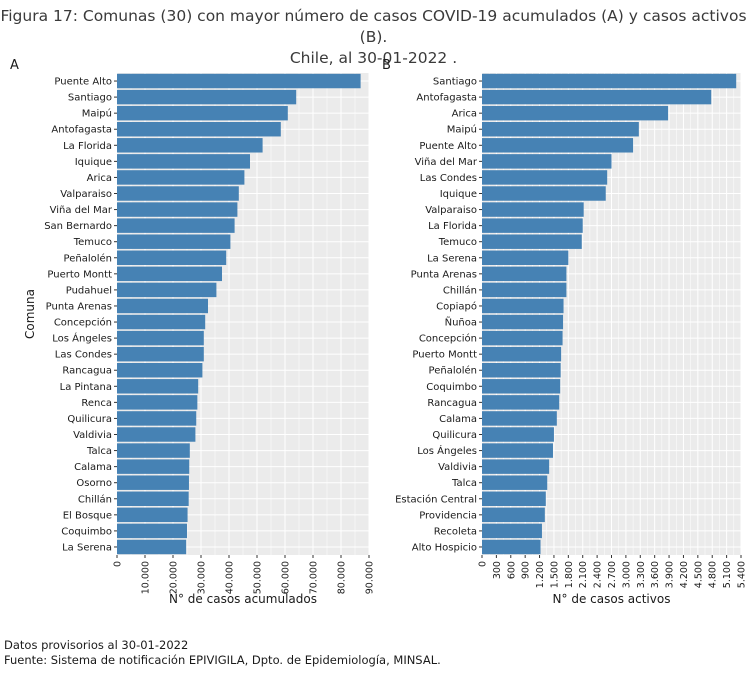 Image resolution: width=747 pixels, height=683 pixels. I want to click on chart-a-category-label: Valparaiso, so click(86, 194).